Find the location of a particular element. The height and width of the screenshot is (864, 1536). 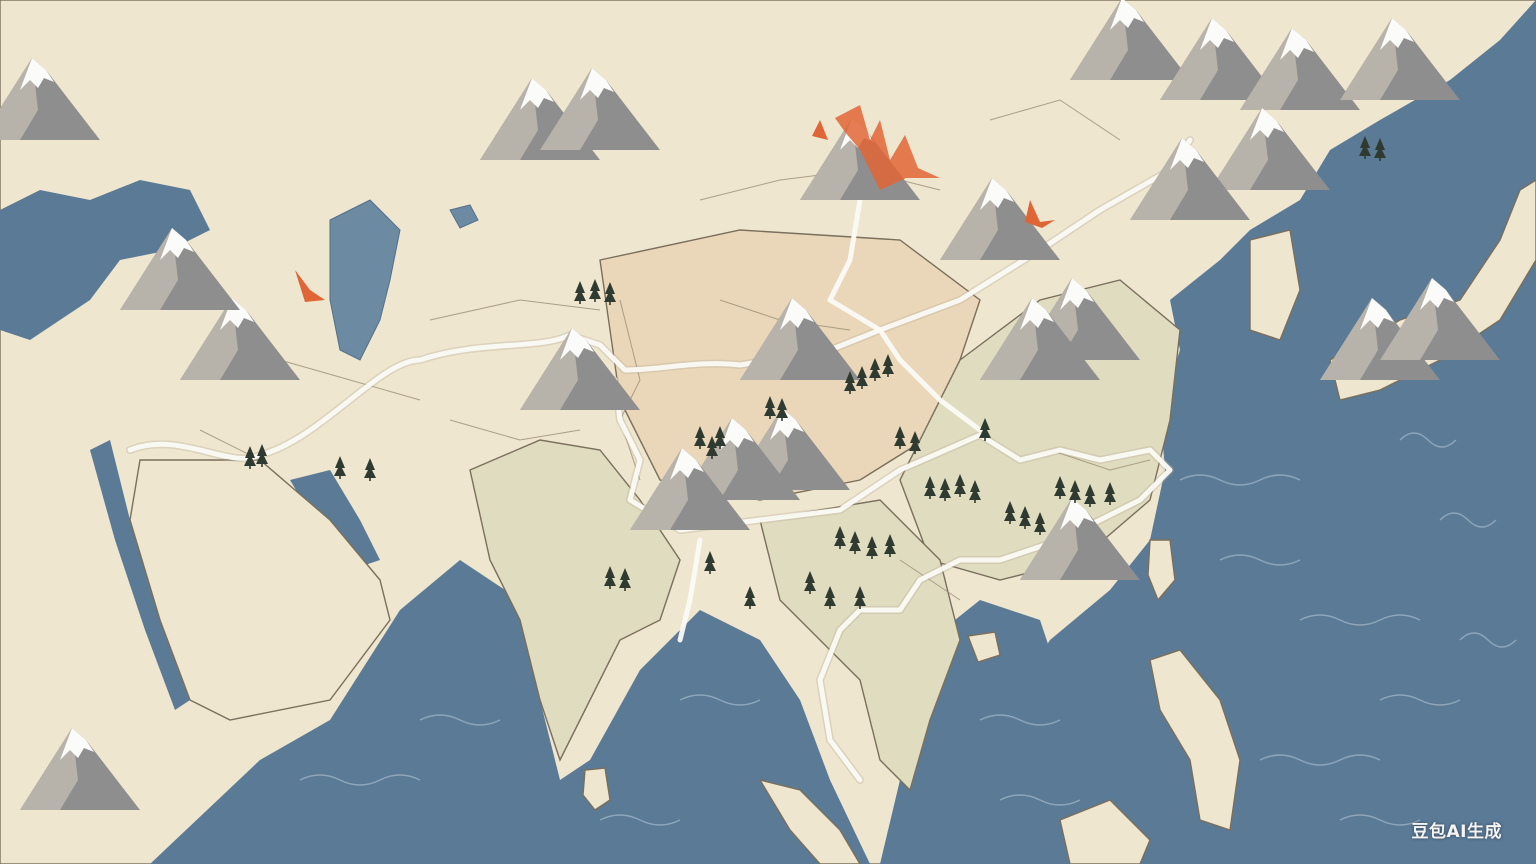

sri-lanka-island is located at coordinates (596, 789).